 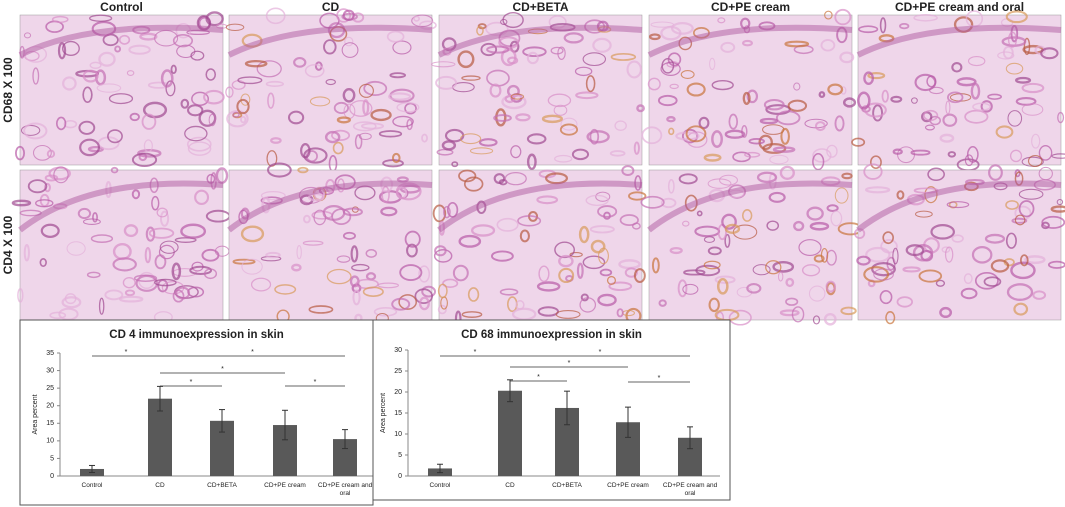 I want to click on x-tick-label-box: Control, so click(x=440, y=485).